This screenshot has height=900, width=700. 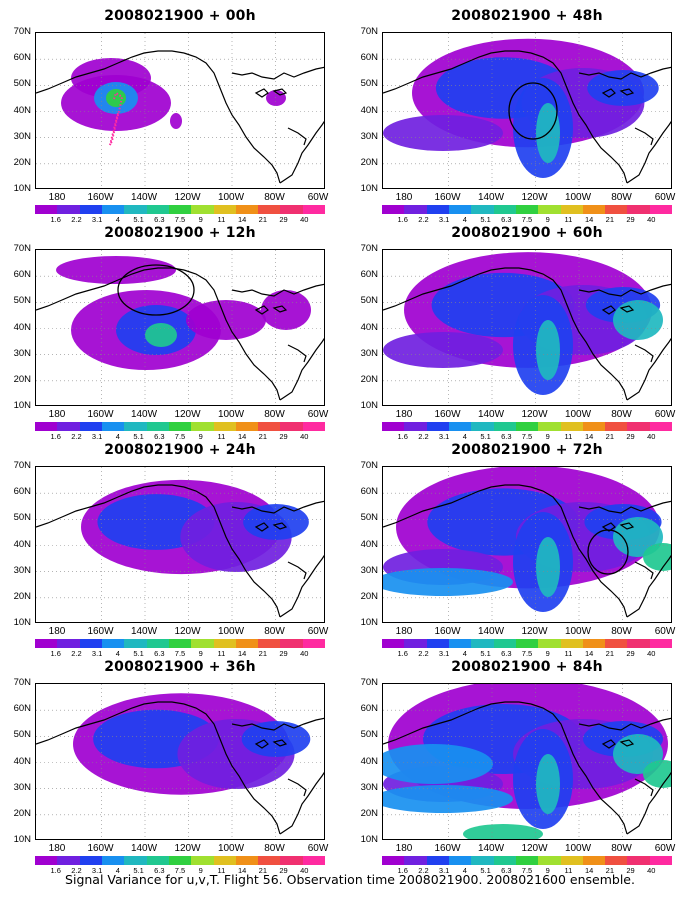 I want to click on variance-map, so click(x=527, y=110).